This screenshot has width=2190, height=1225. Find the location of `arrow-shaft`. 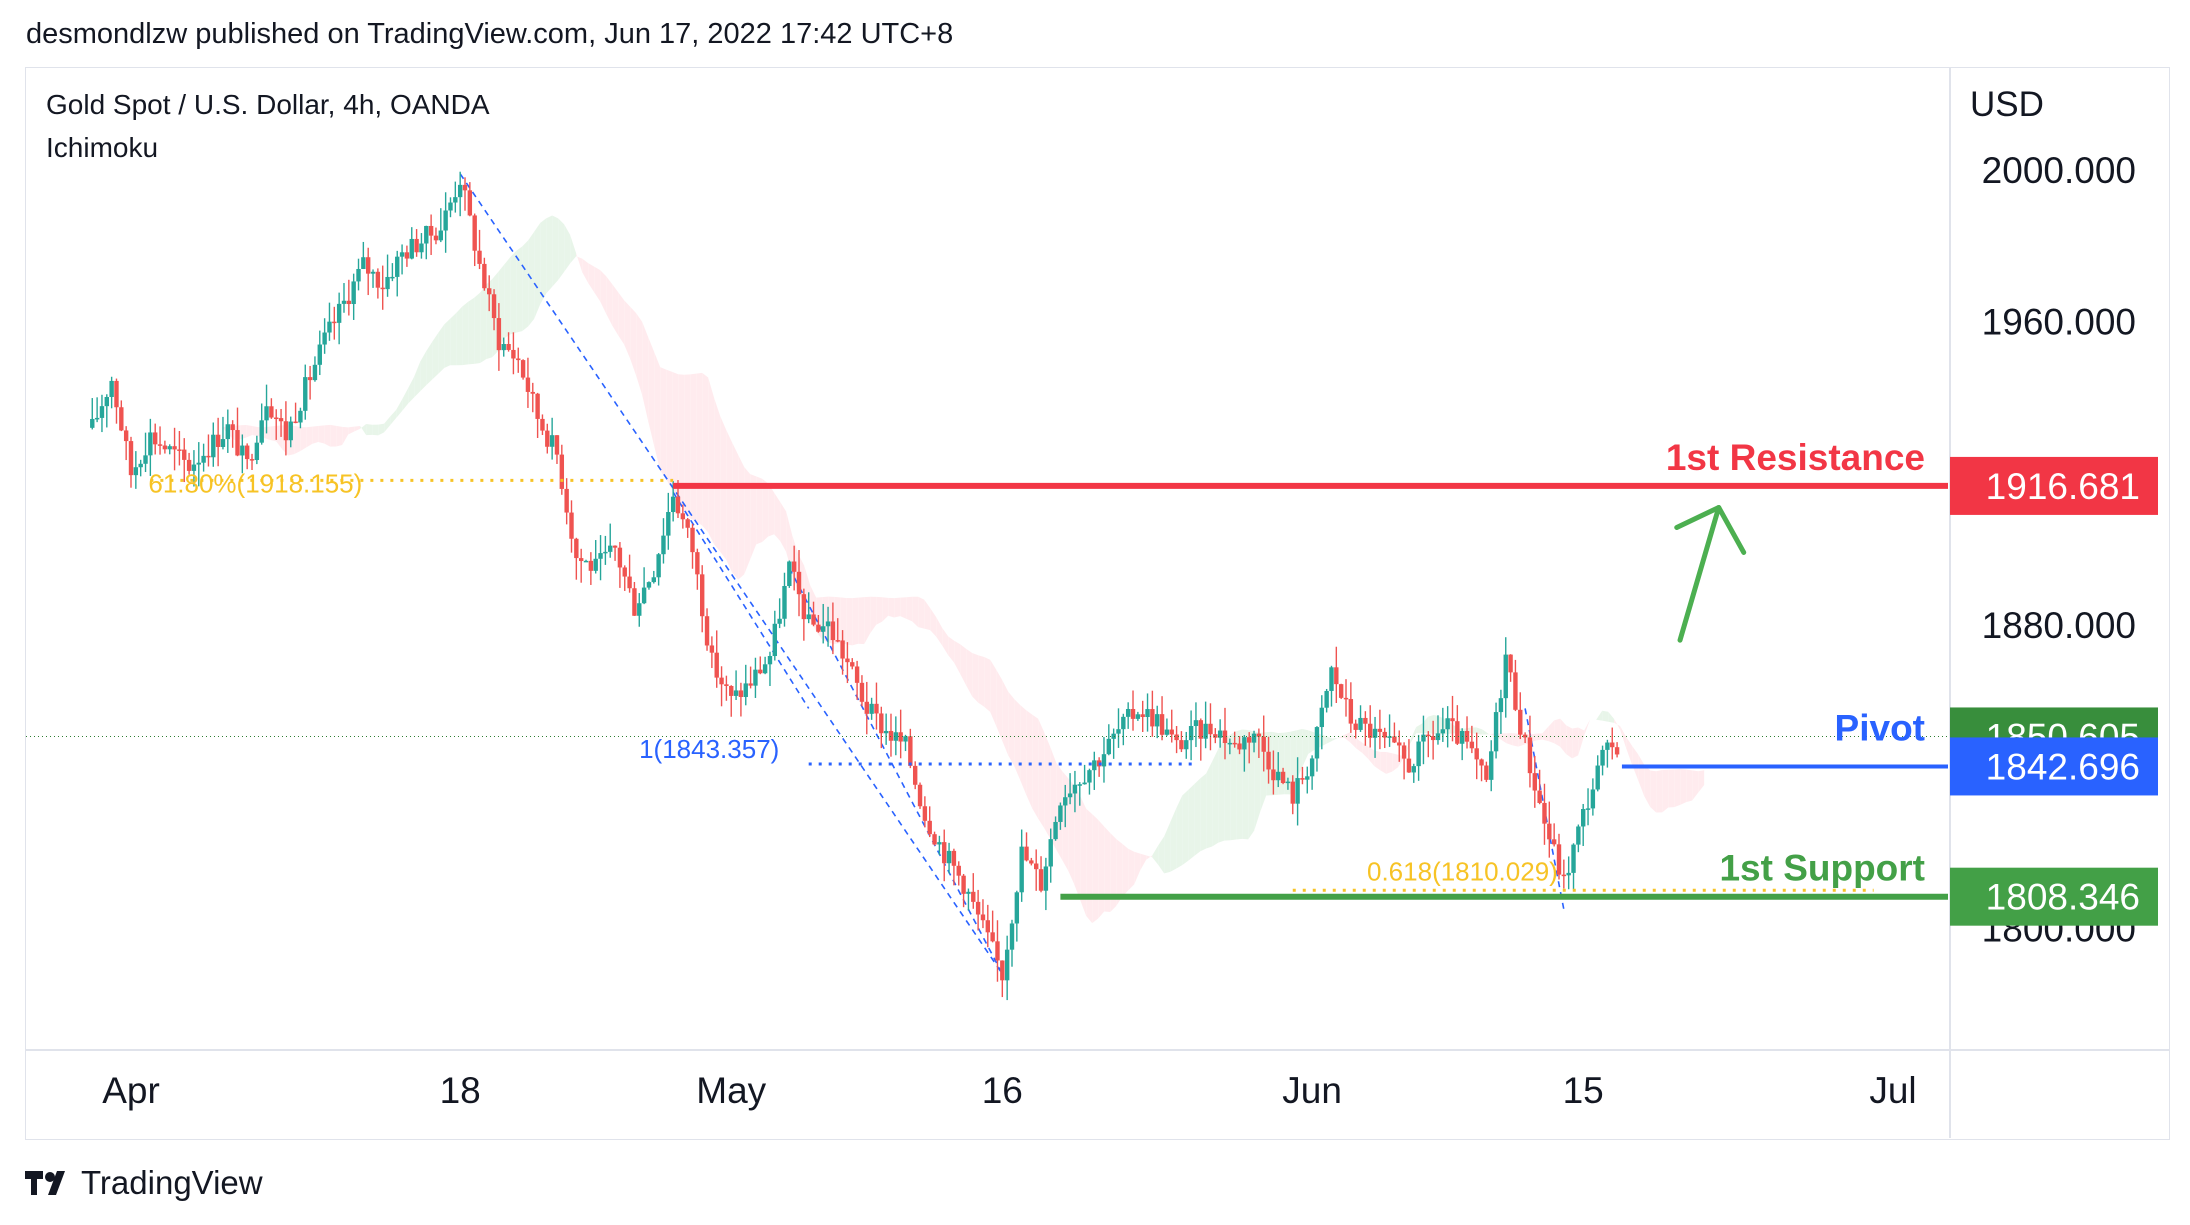

arrow-shaft is located at coordinates (1699, 573).